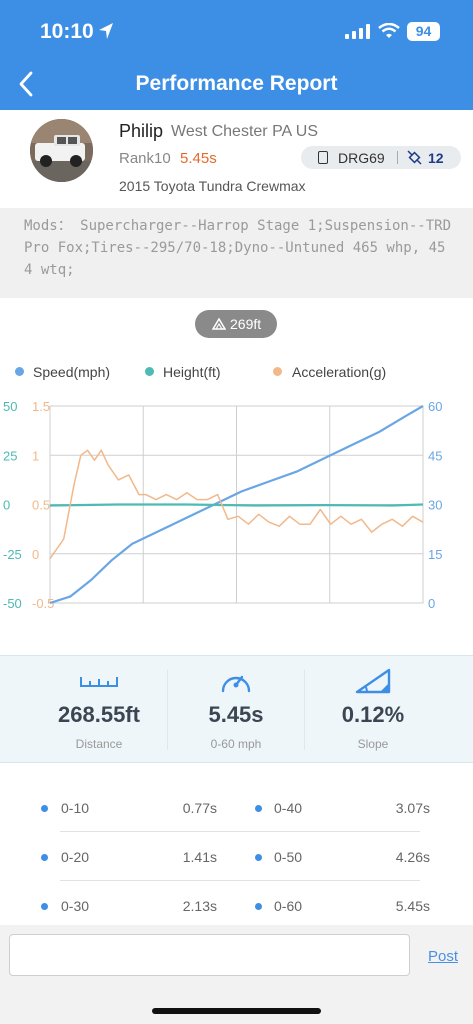 The width and height of the screenshot is (473, 1024). What do you see at coordinates (149, 371) in the screenshot?
I see `legend-height-dot` at bounding box center [149, 371].